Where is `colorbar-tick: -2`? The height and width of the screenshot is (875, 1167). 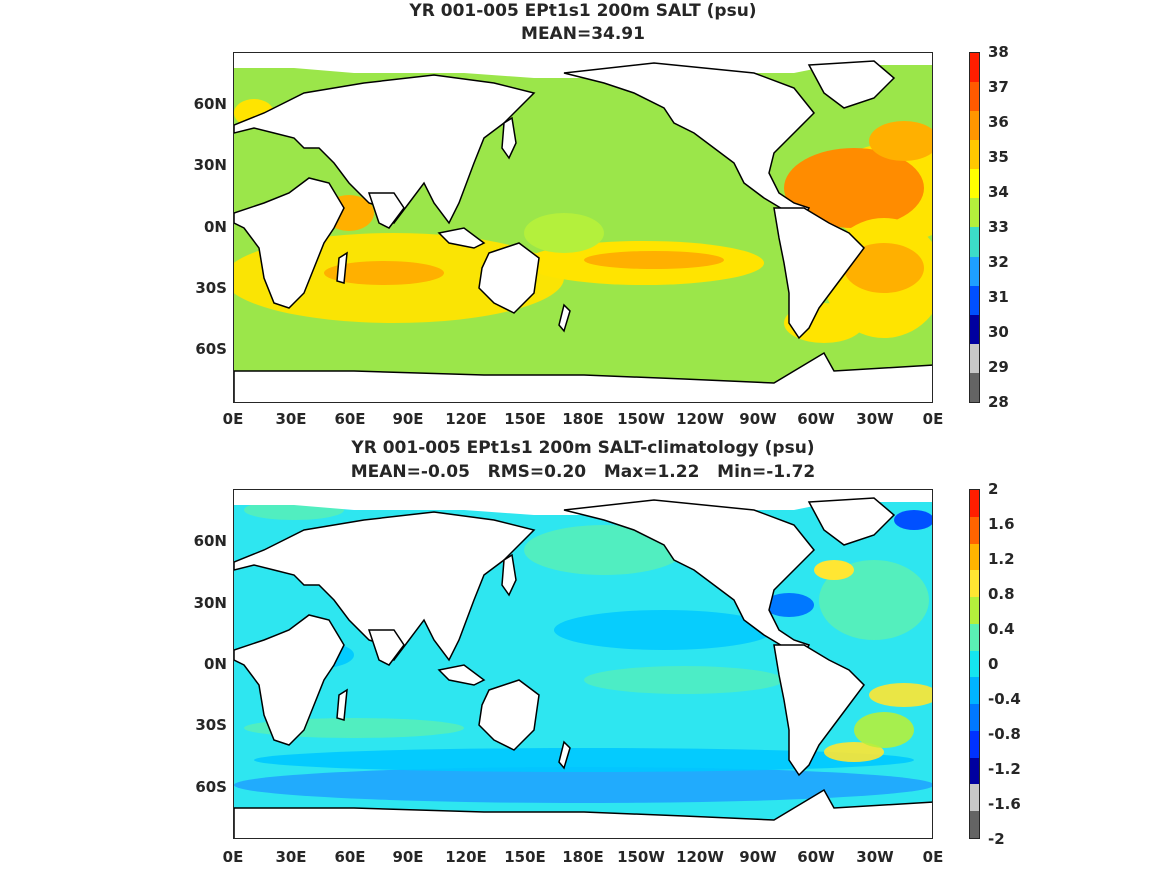
colorbar-tick: -2 is located at coordinates (996, 839).